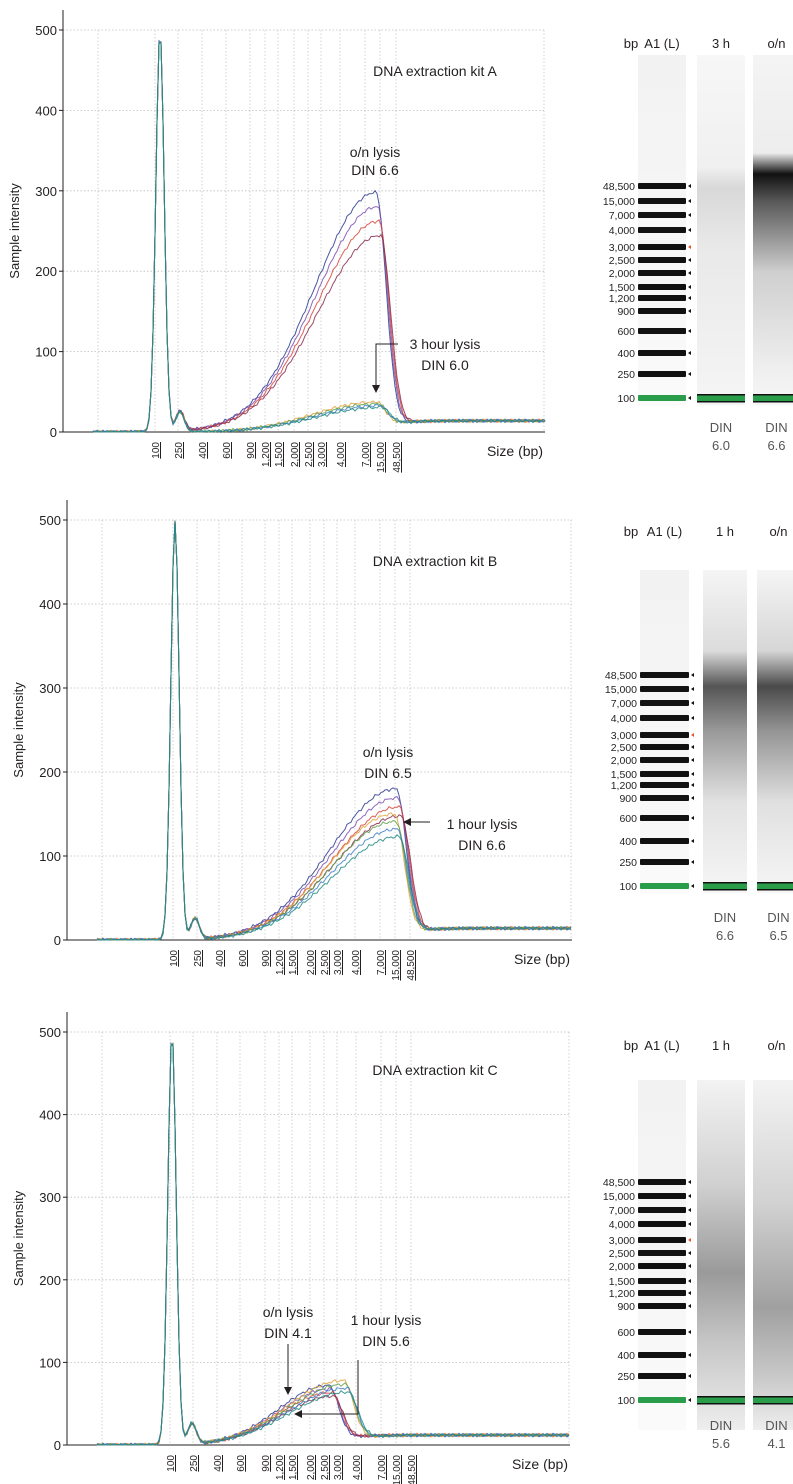  I want to click on lane-marker-band, so click(773, 1400).